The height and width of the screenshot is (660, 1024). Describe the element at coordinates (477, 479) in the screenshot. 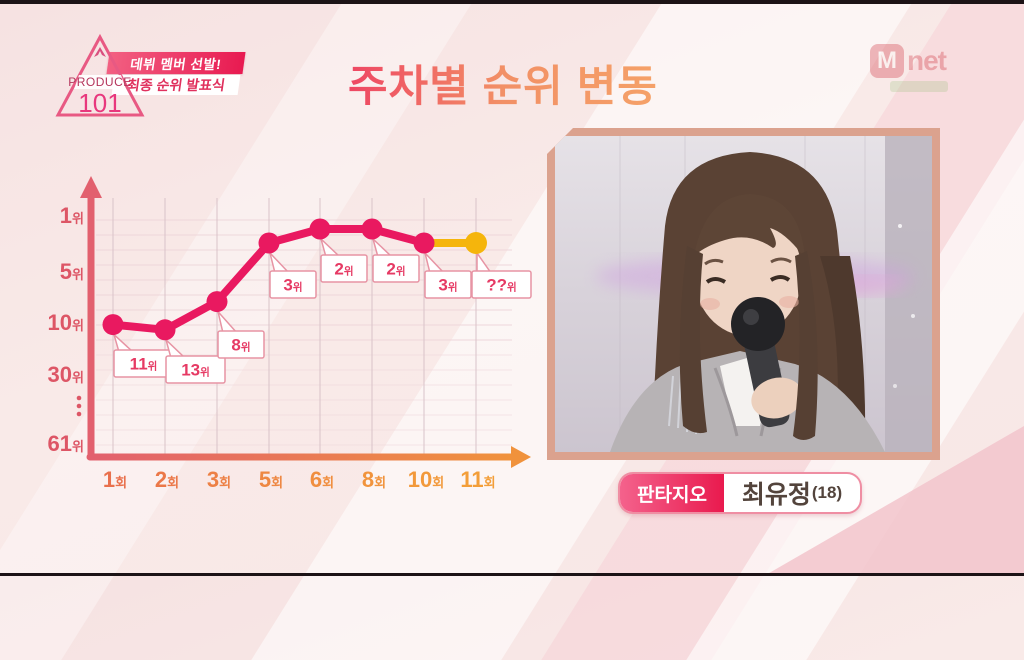

I see `svg-text: 11회` at that location.